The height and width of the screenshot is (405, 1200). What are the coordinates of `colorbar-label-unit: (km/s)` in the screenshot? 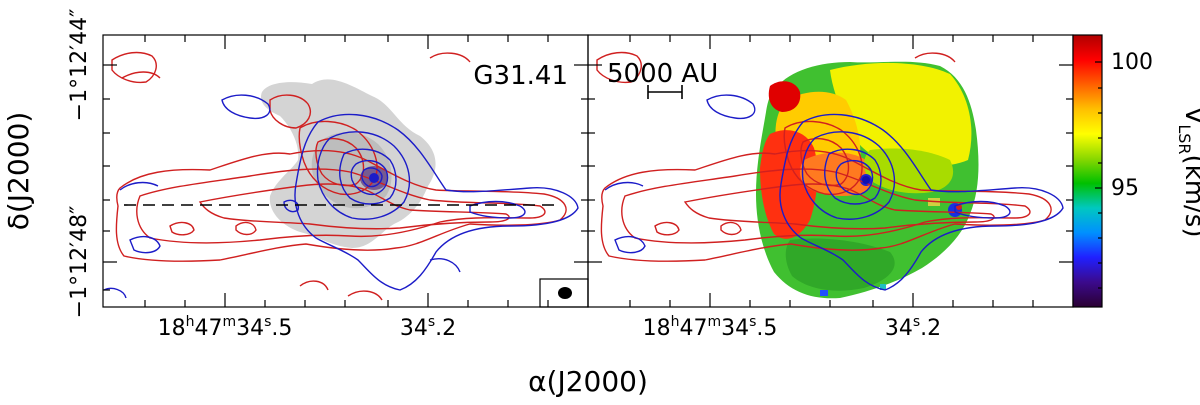 It's located at (1189, 196).